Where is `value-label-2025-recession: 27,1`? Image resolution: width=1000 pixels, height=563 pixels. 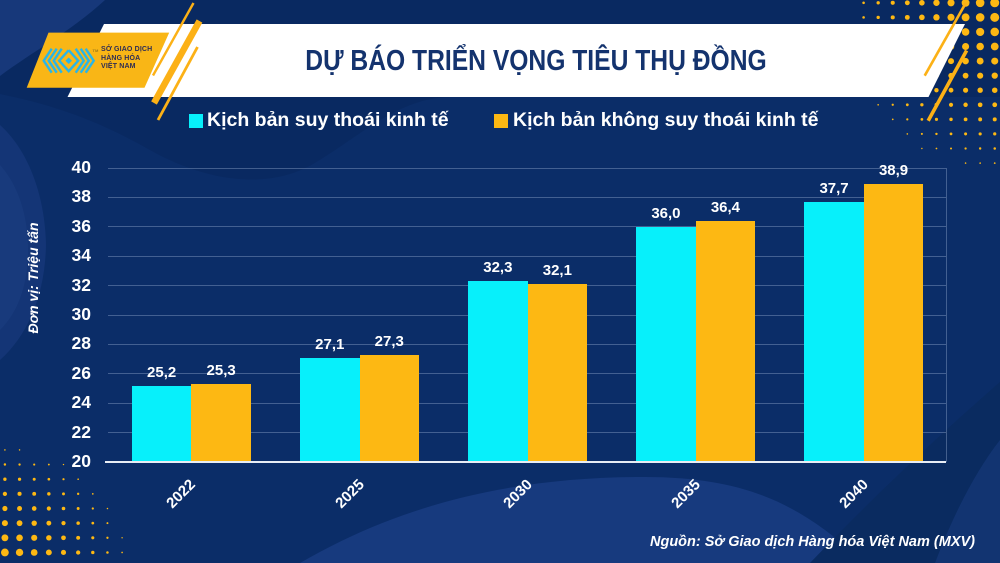
value-label-2025-recession: 27,1 is located at coordinates (330, 344).